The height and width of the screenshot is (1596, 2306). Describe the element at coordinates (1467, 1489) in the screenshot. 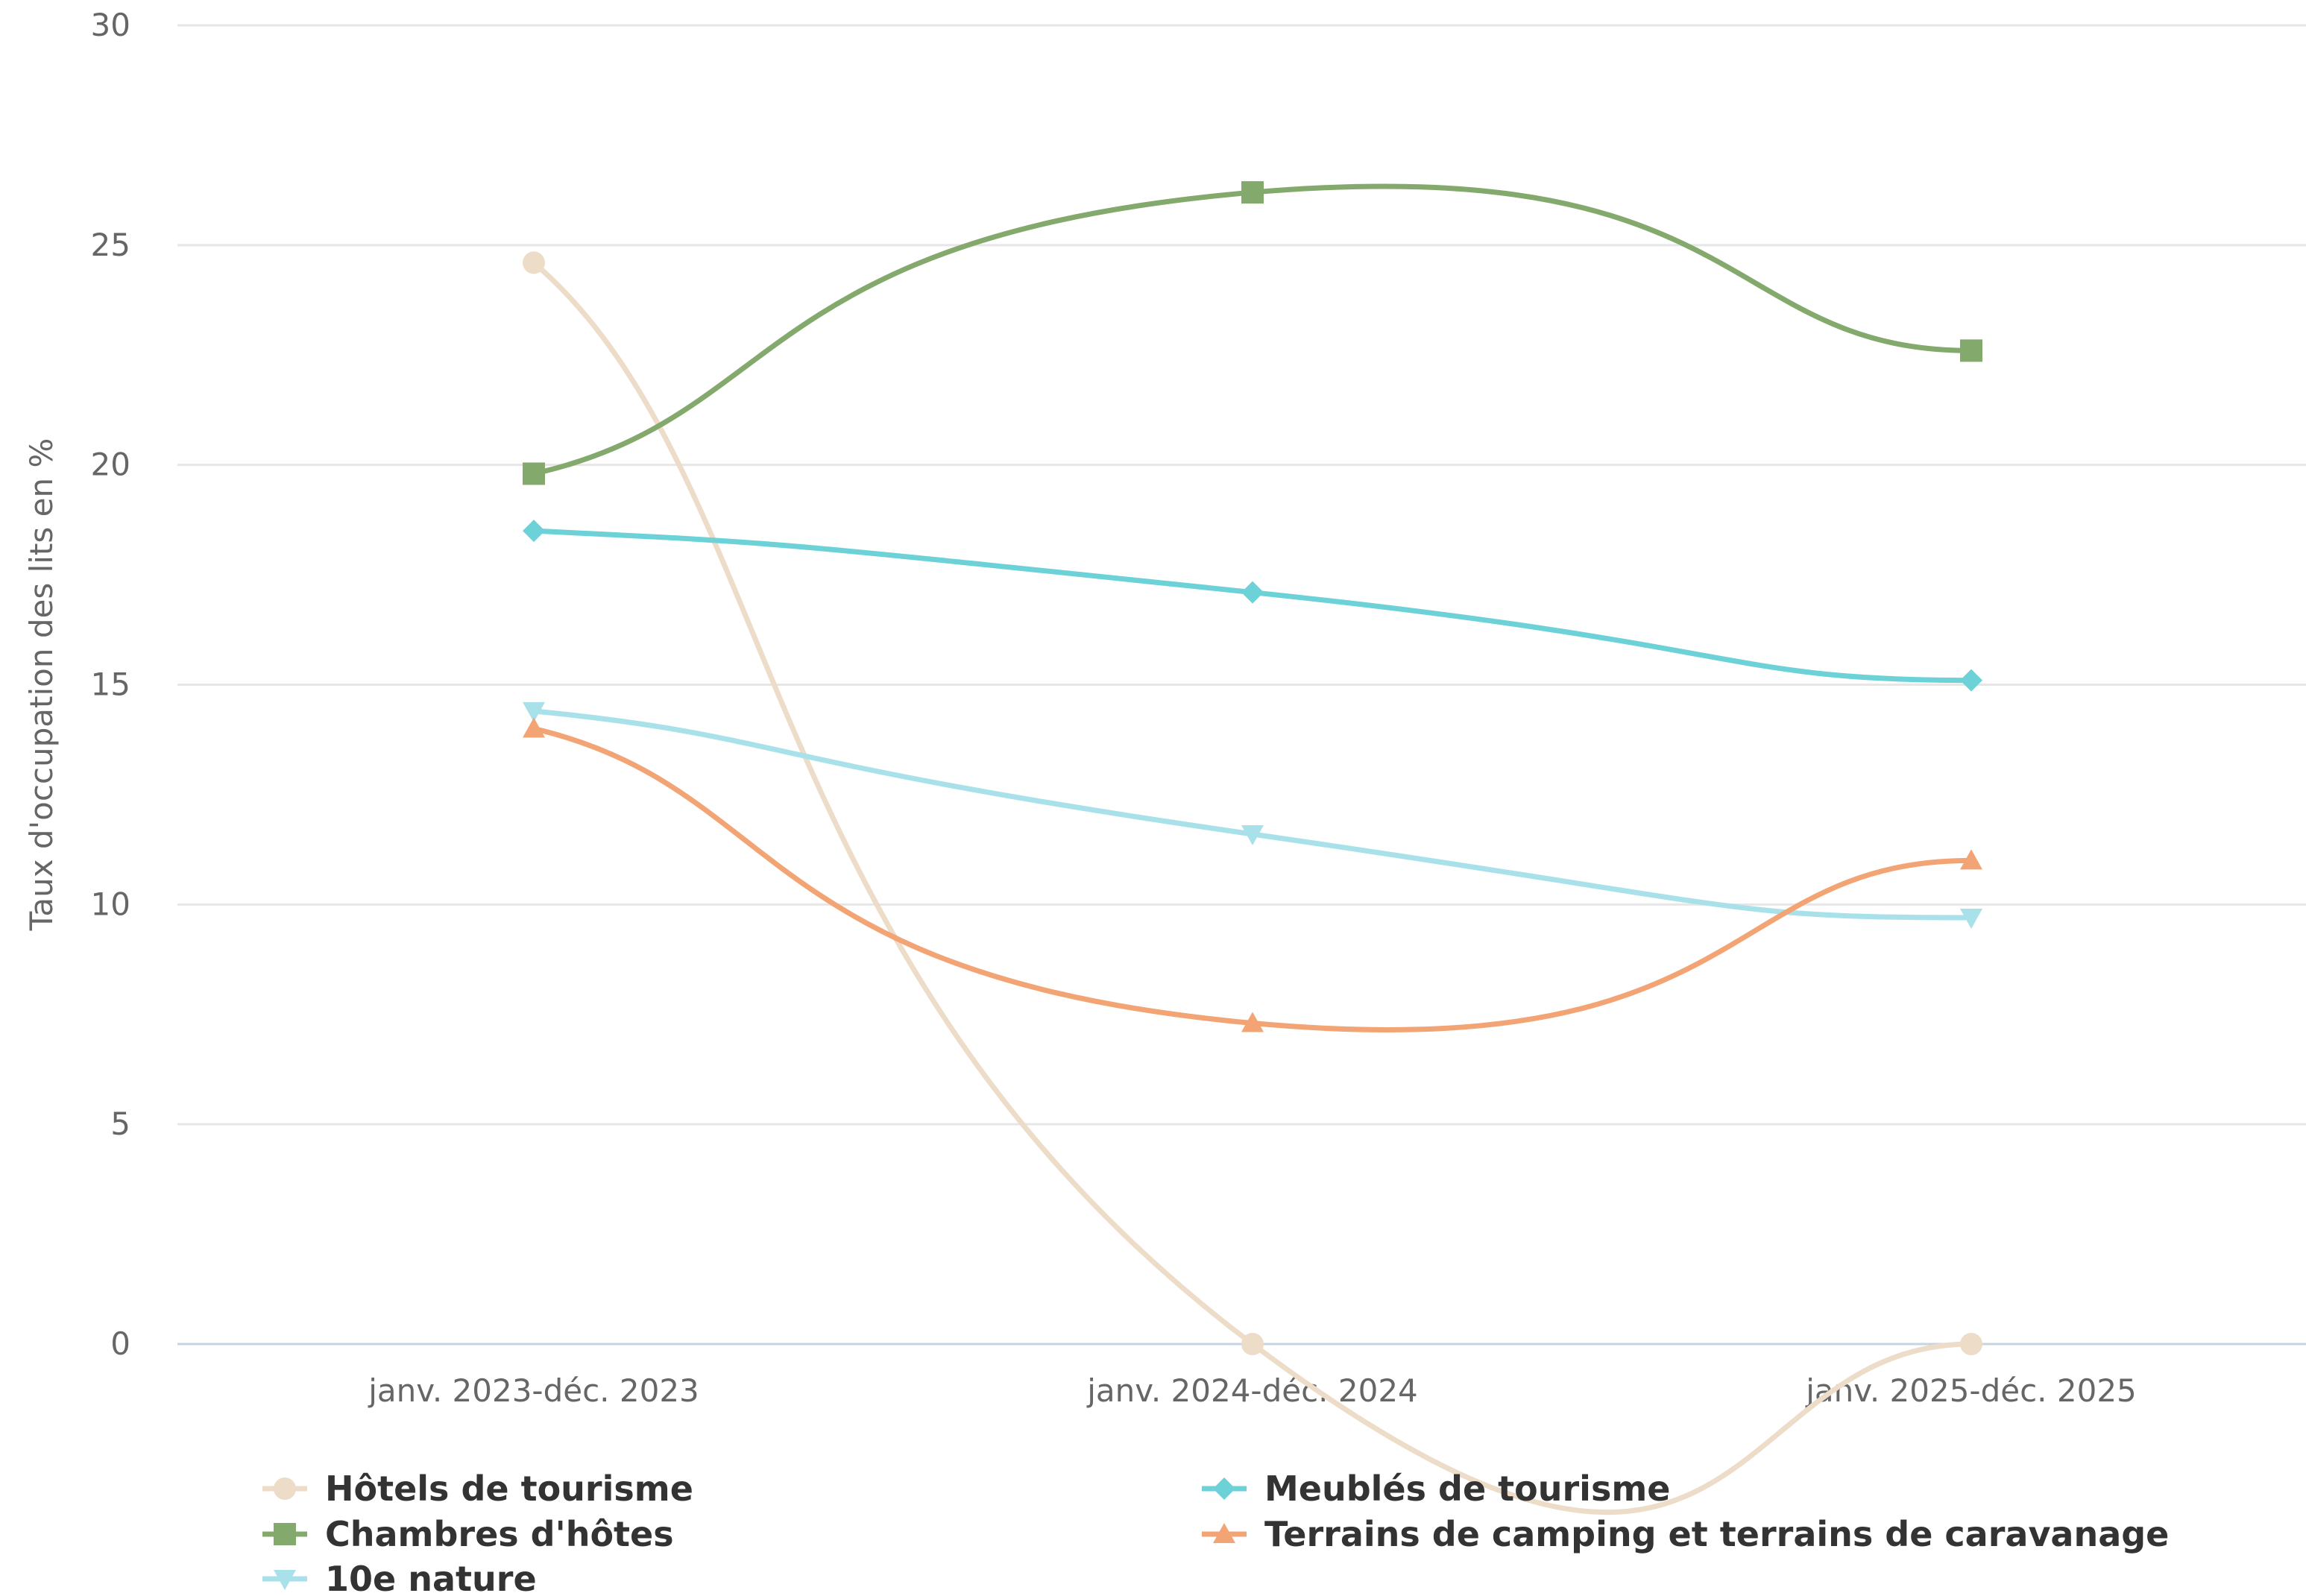

I see `legend-label: Meublés de tourisme` at that location.